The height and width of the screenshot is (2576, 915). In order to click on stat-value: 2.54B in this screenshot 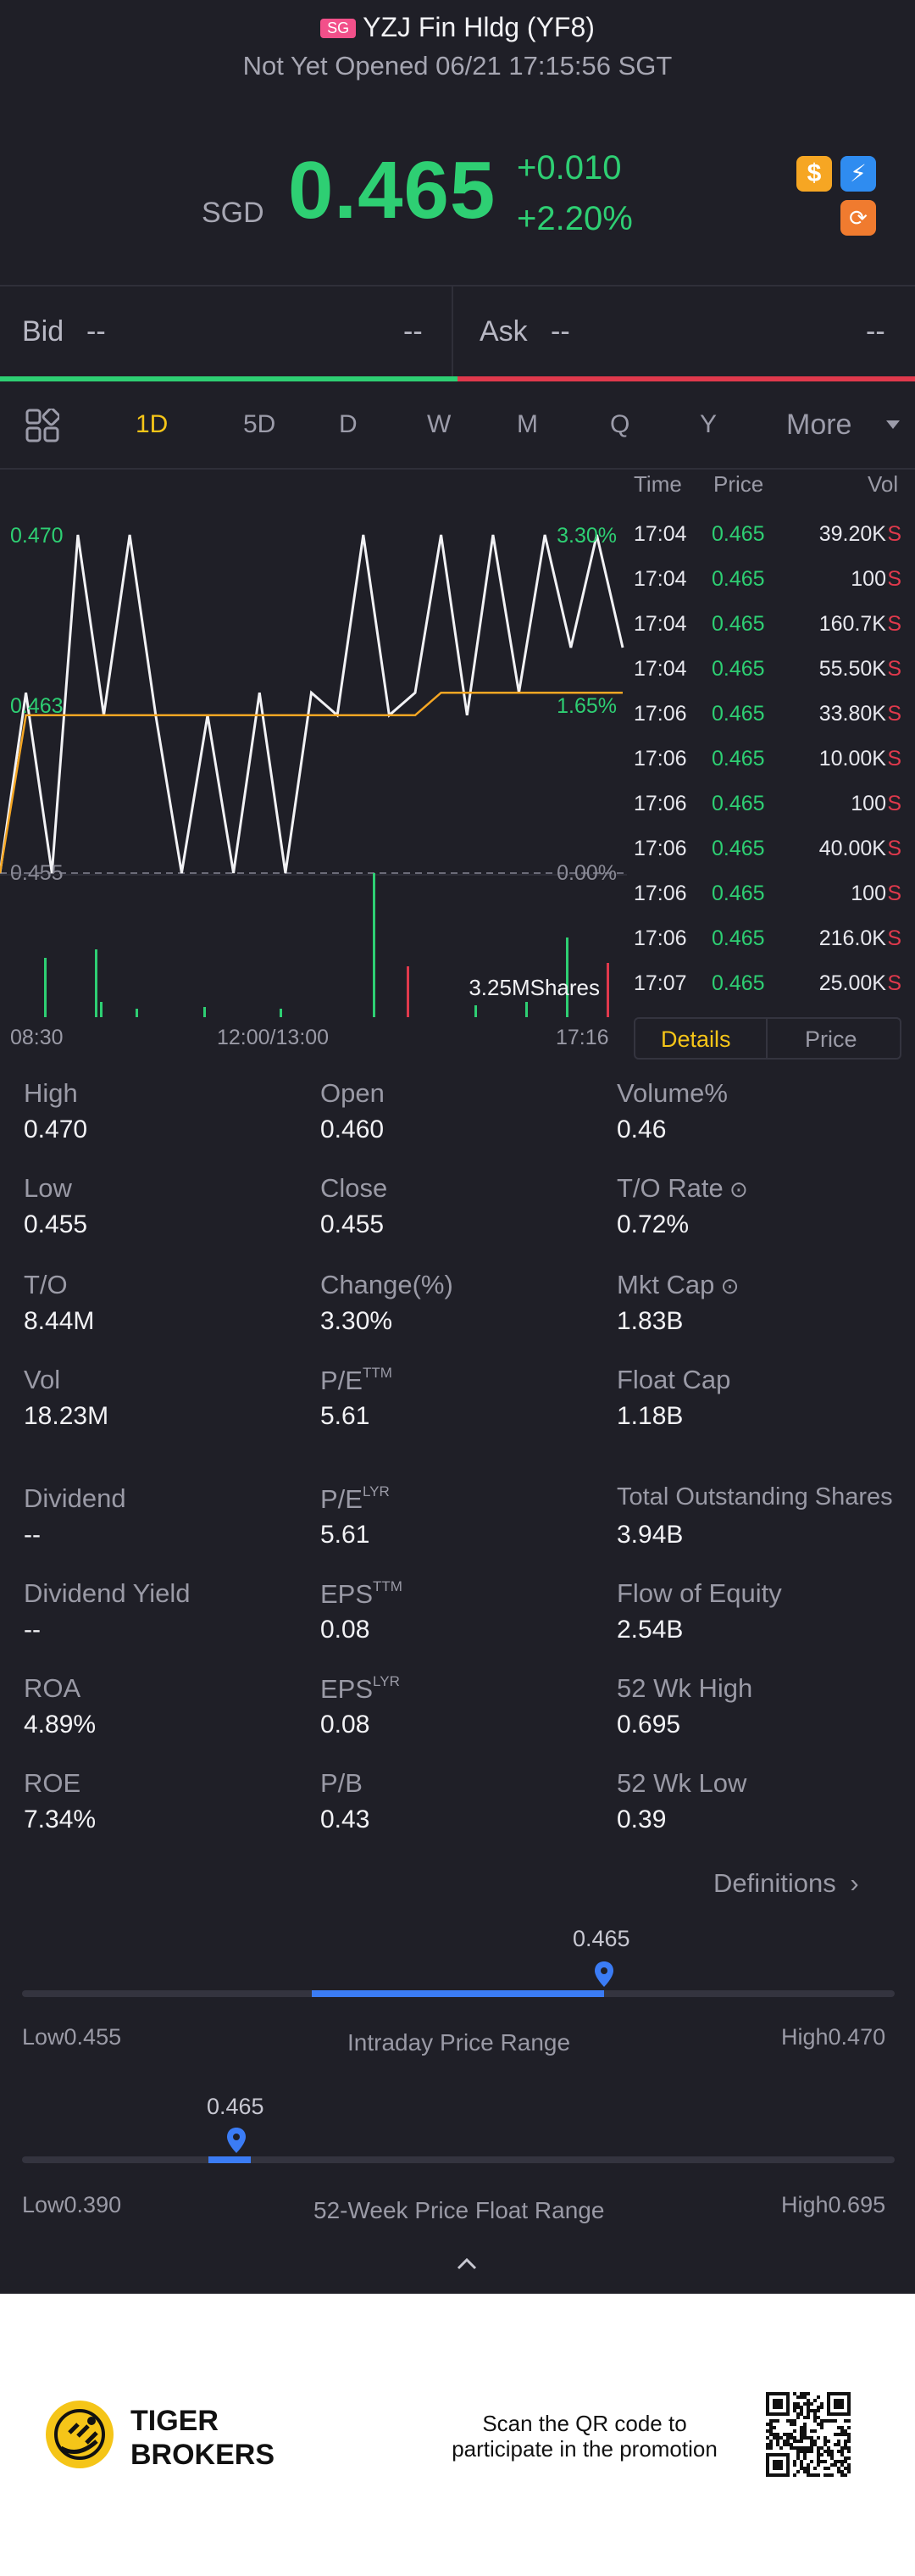, I will do `click(650, 1630)`.